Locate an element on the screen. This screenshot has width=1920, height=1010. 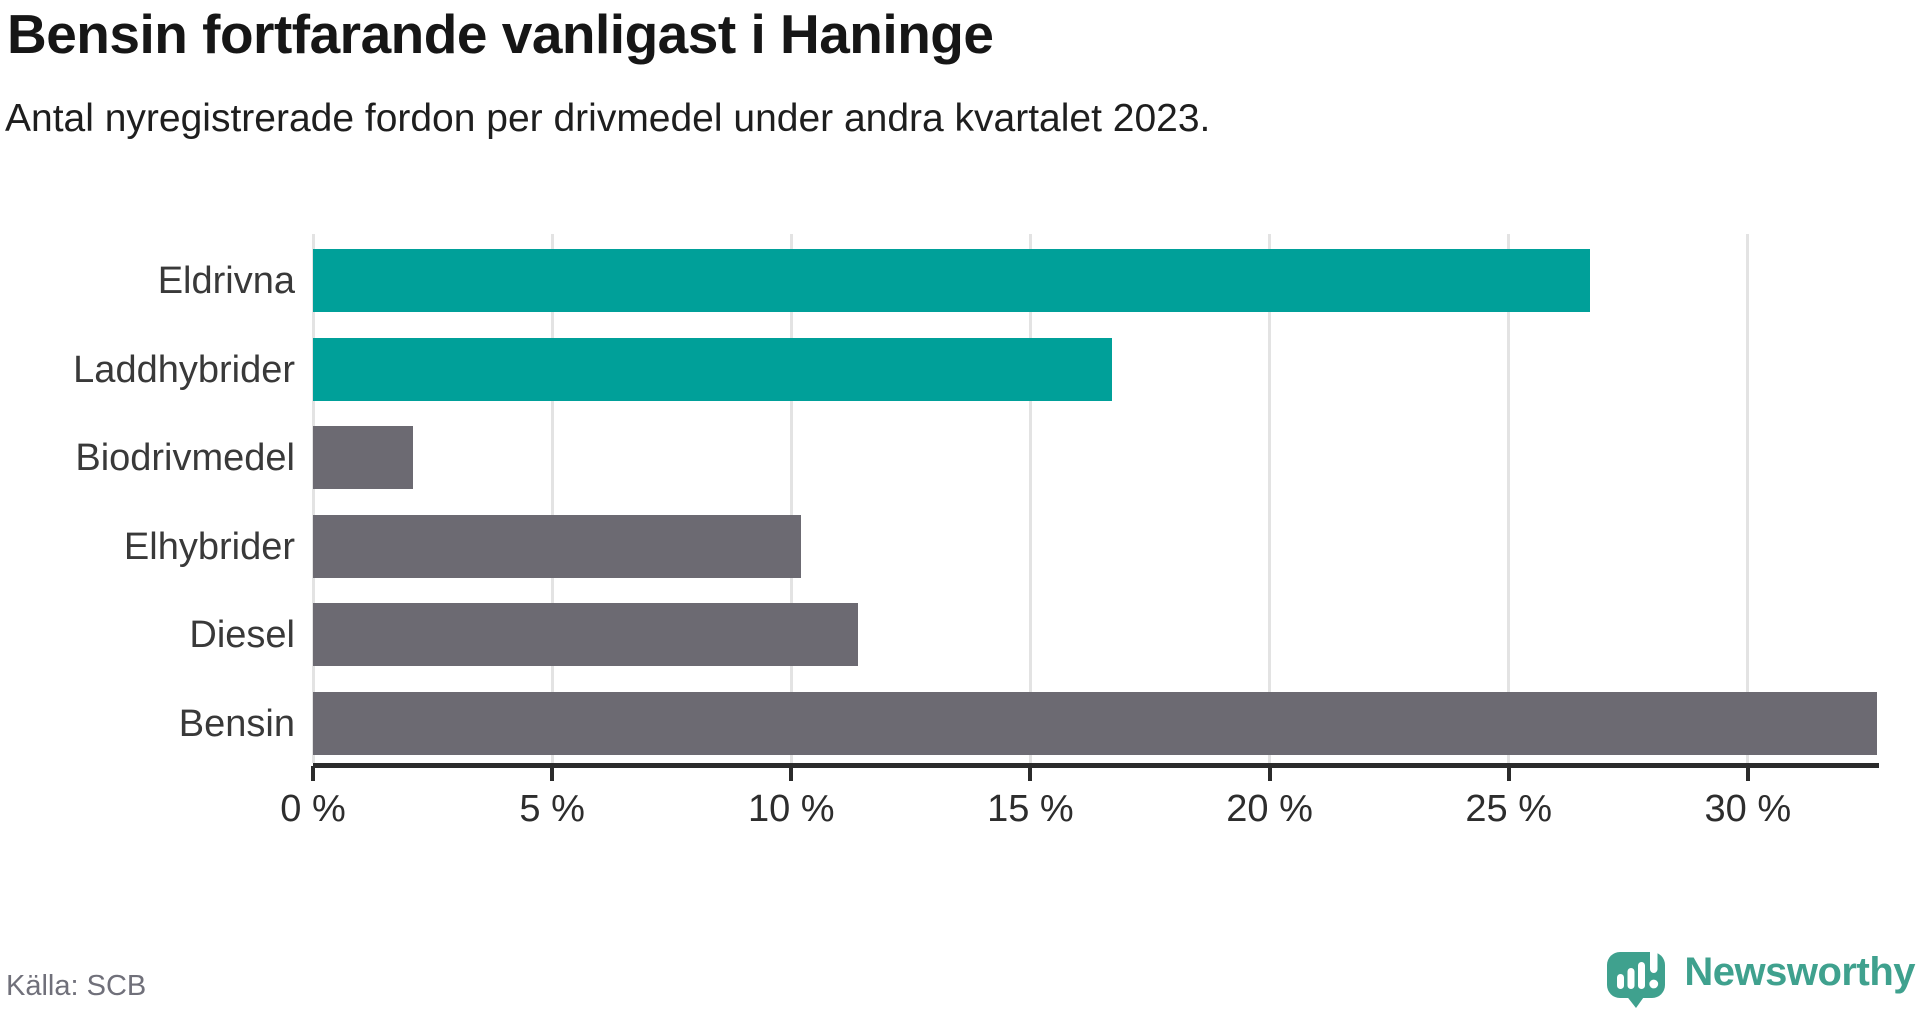
x-tick-label-20: 20 % is located at coordinates (1269, 809).